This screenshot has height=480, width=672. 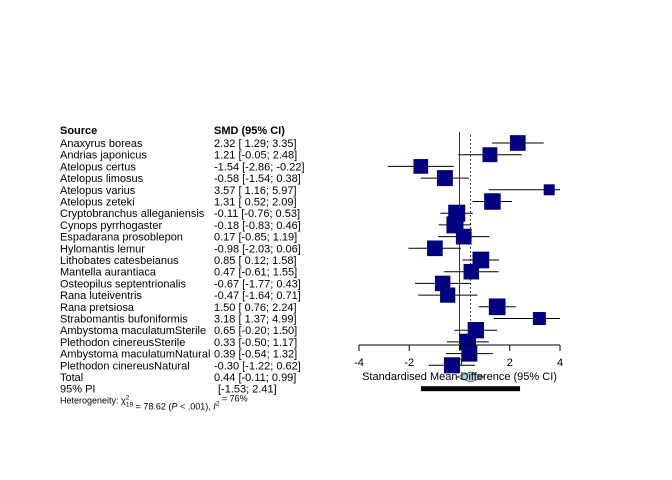 I want to click on total-label: Total, so click(x=71, y=378).